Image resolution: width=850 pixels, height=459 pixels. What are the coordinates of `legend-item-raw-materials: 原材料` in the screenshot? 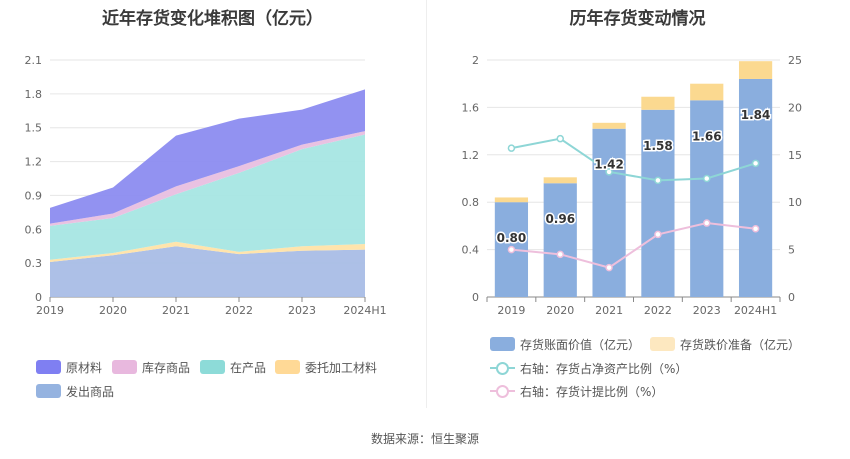 It's located at (69, 367).